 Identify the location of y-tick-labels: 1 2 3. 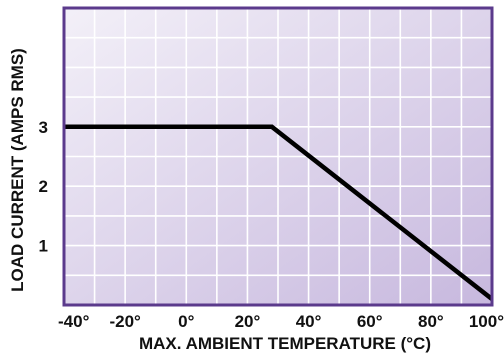
(43, 187).